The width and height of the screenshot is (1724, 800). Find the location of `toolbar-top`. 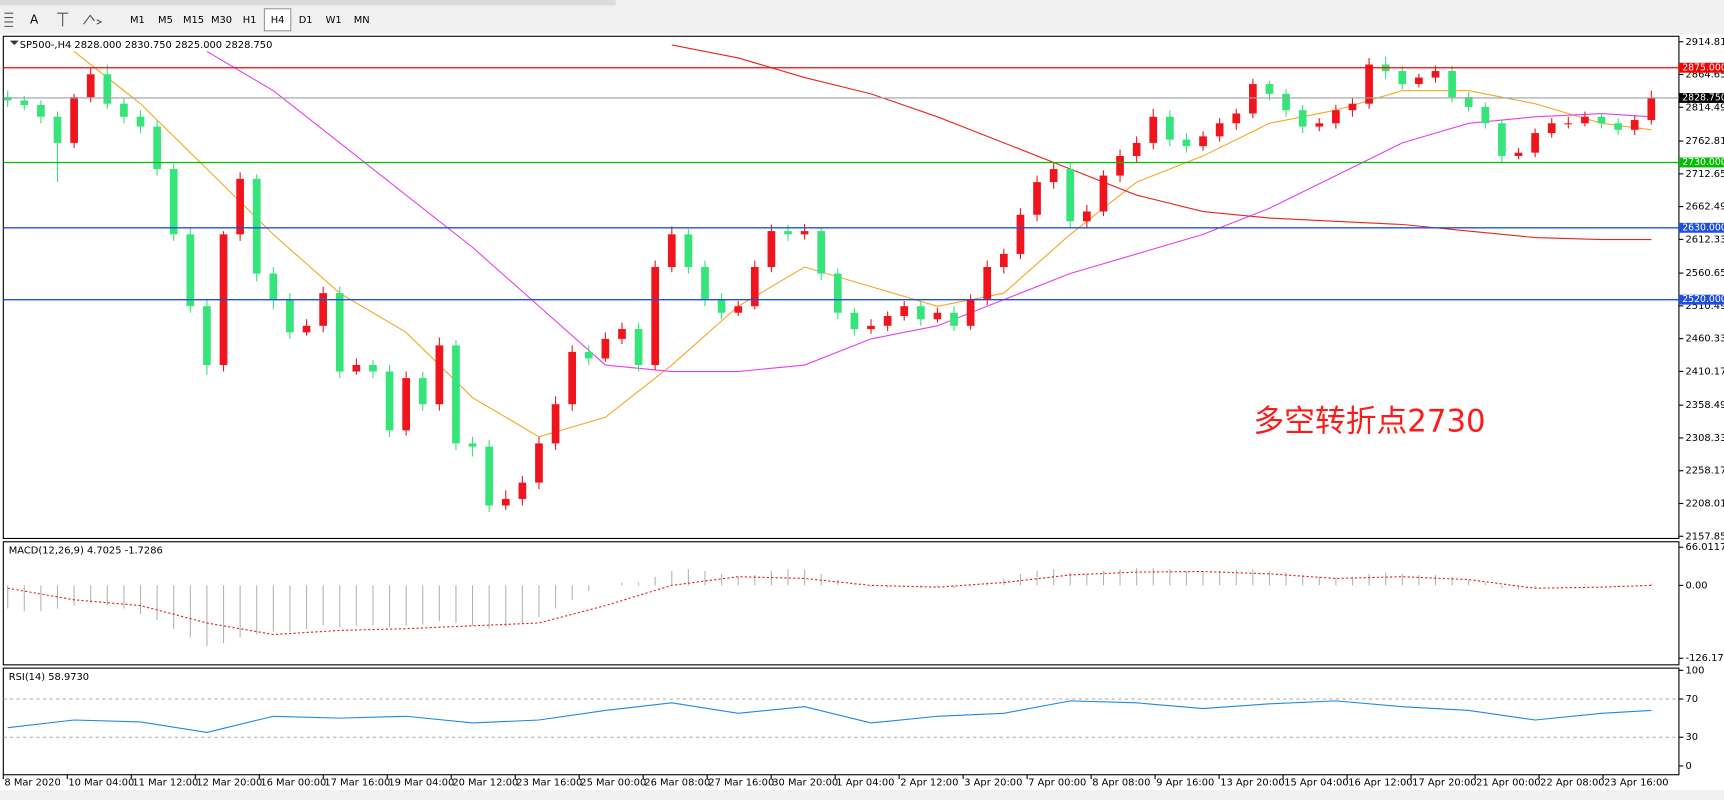

toolbar-top is located at coordinates (308, 3).